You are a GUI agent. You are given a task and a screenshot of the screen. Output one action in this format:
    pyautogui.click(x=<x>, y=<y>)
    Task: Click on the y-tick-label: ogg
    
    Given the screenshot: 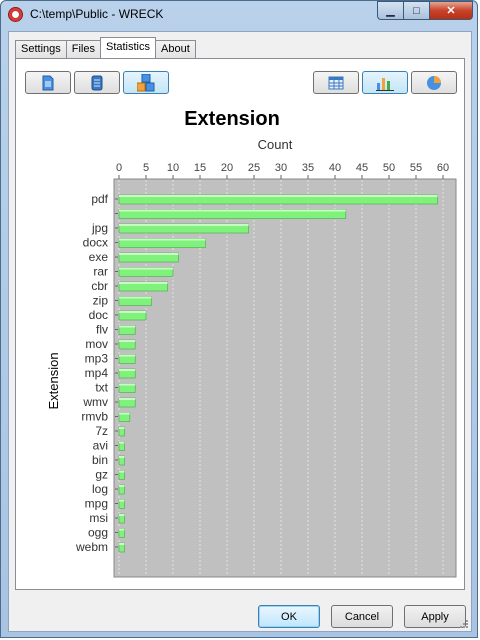 What is the action you would take?
    pyautogui.click(x=98, y=533)
    